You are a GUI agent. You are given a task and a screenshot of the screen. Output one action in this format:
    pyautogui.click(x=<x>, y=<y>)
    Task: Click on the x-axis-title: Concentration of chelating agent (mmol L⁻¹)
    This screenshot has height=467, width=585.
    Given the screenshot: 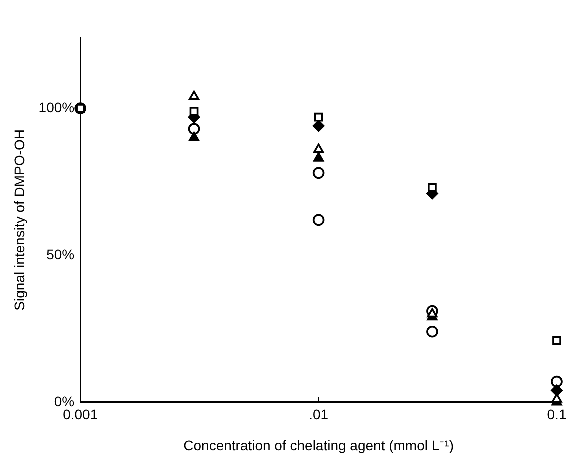 What is the action you would take?
    pyautogui.click(x=319, y=445)
    